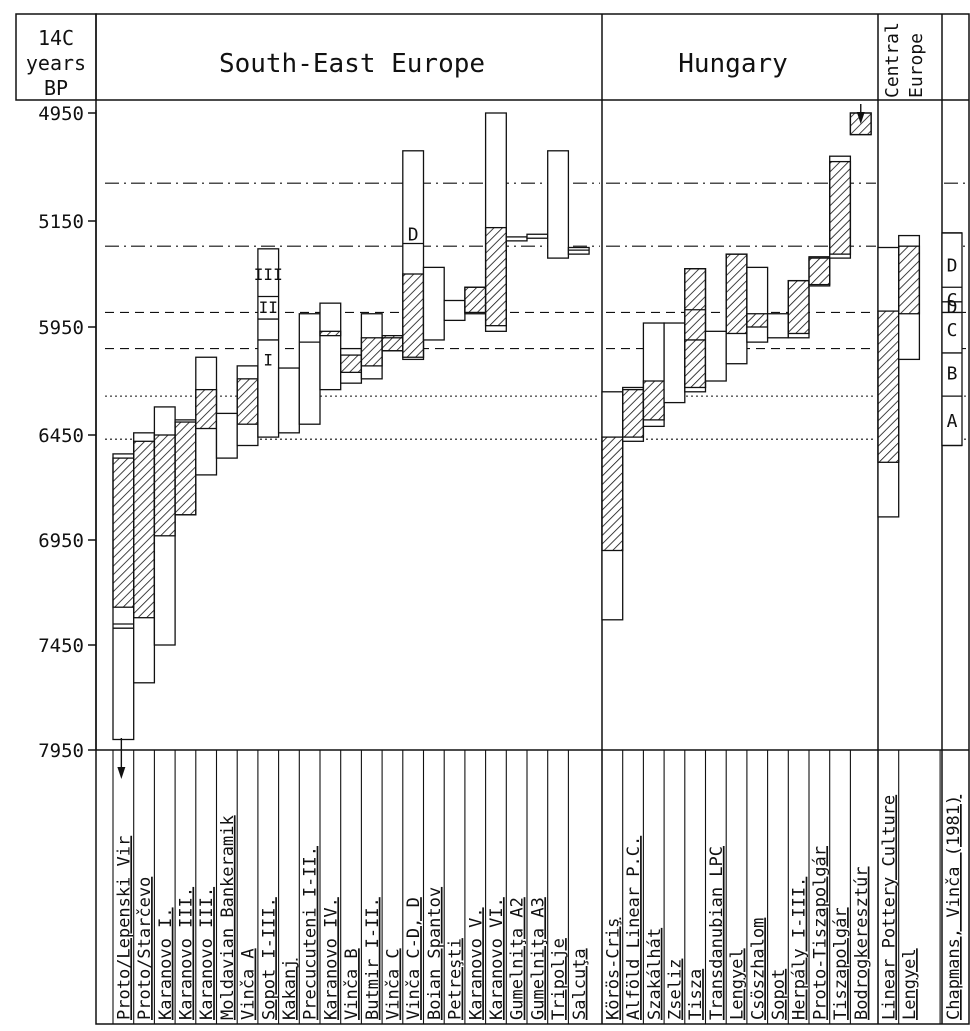 This screenshot has height=1031, width=970. I want to click on culture-label: Herpály I-III., so click(800, 948).